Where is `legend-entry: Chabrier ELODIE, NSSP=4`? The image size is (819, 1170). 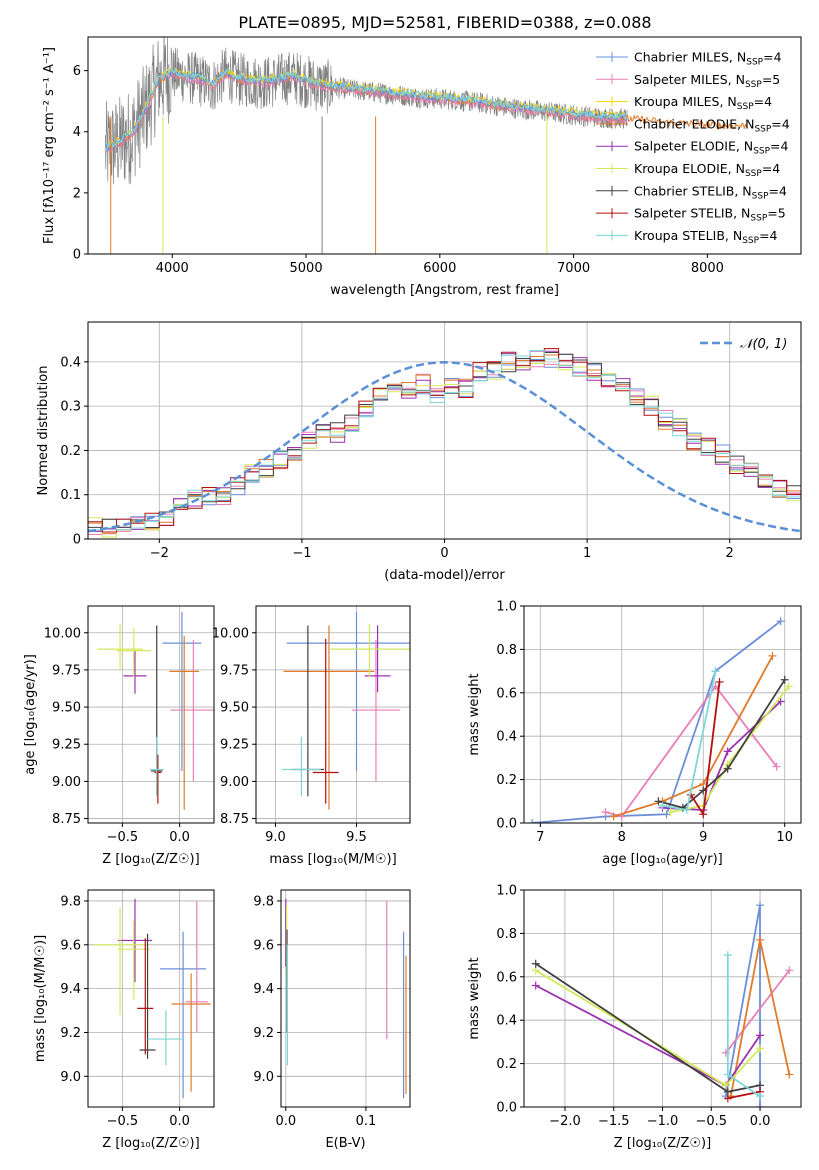
legend-entry: Chabrier ELODIE, NSSP=4 is located at coordinates (693, 125).